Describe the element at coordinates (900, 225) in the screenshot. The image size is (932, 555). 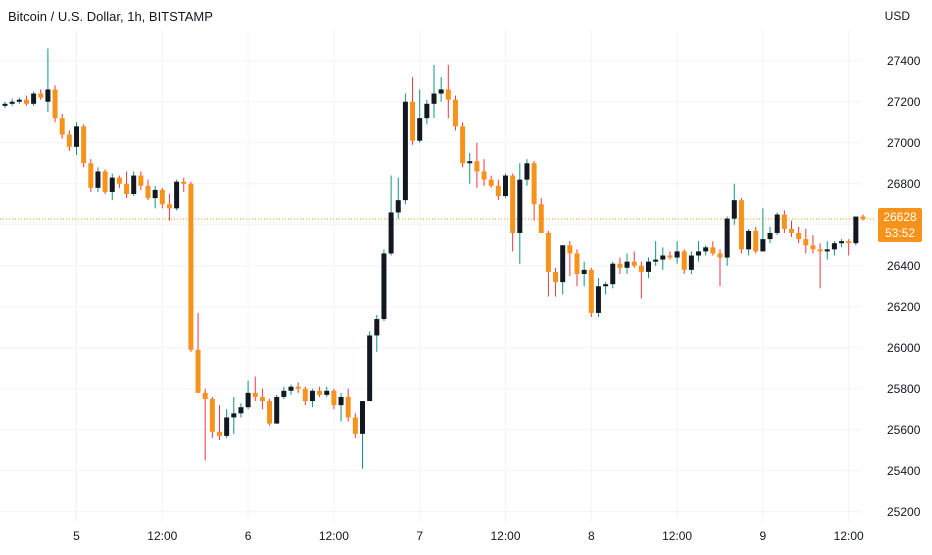
I see `last-price-badge: 26628 53:52` at that location.